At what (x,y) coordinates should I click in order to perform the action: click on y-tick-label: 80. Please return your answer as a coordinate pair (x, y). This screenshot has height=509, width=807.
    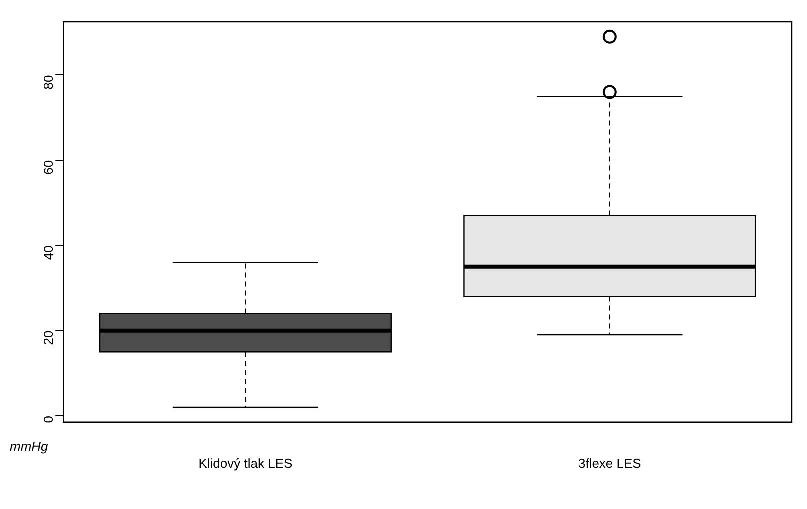
    Looking at the image, I should click on (48, 82).